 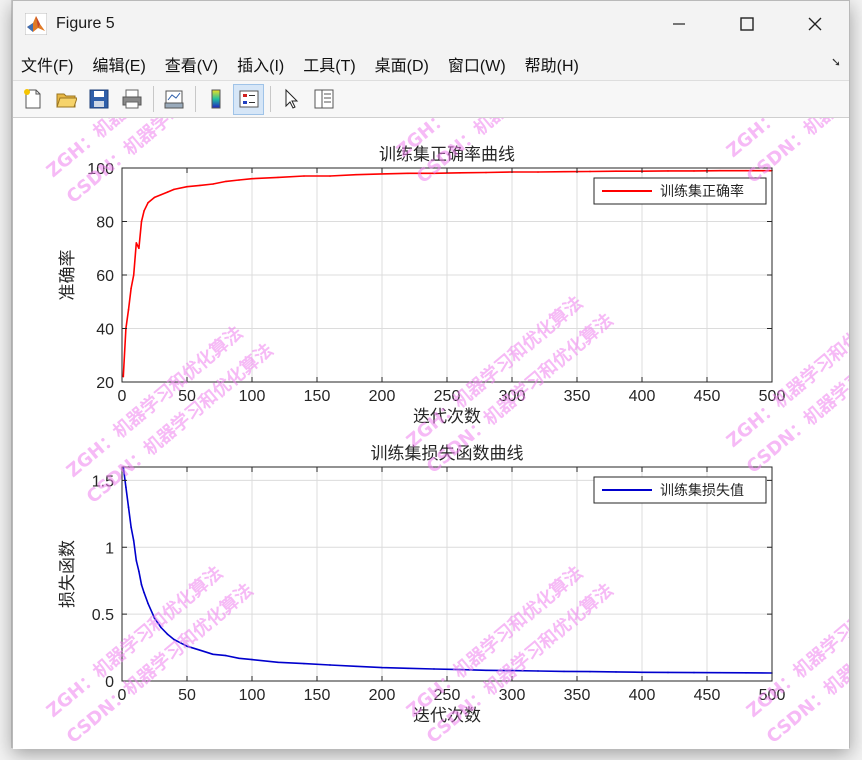 What do you see at coordinates (476, 66) in the screenshot?
I see `menu-window: 窗口(W)` at bounding box center [476, 66].